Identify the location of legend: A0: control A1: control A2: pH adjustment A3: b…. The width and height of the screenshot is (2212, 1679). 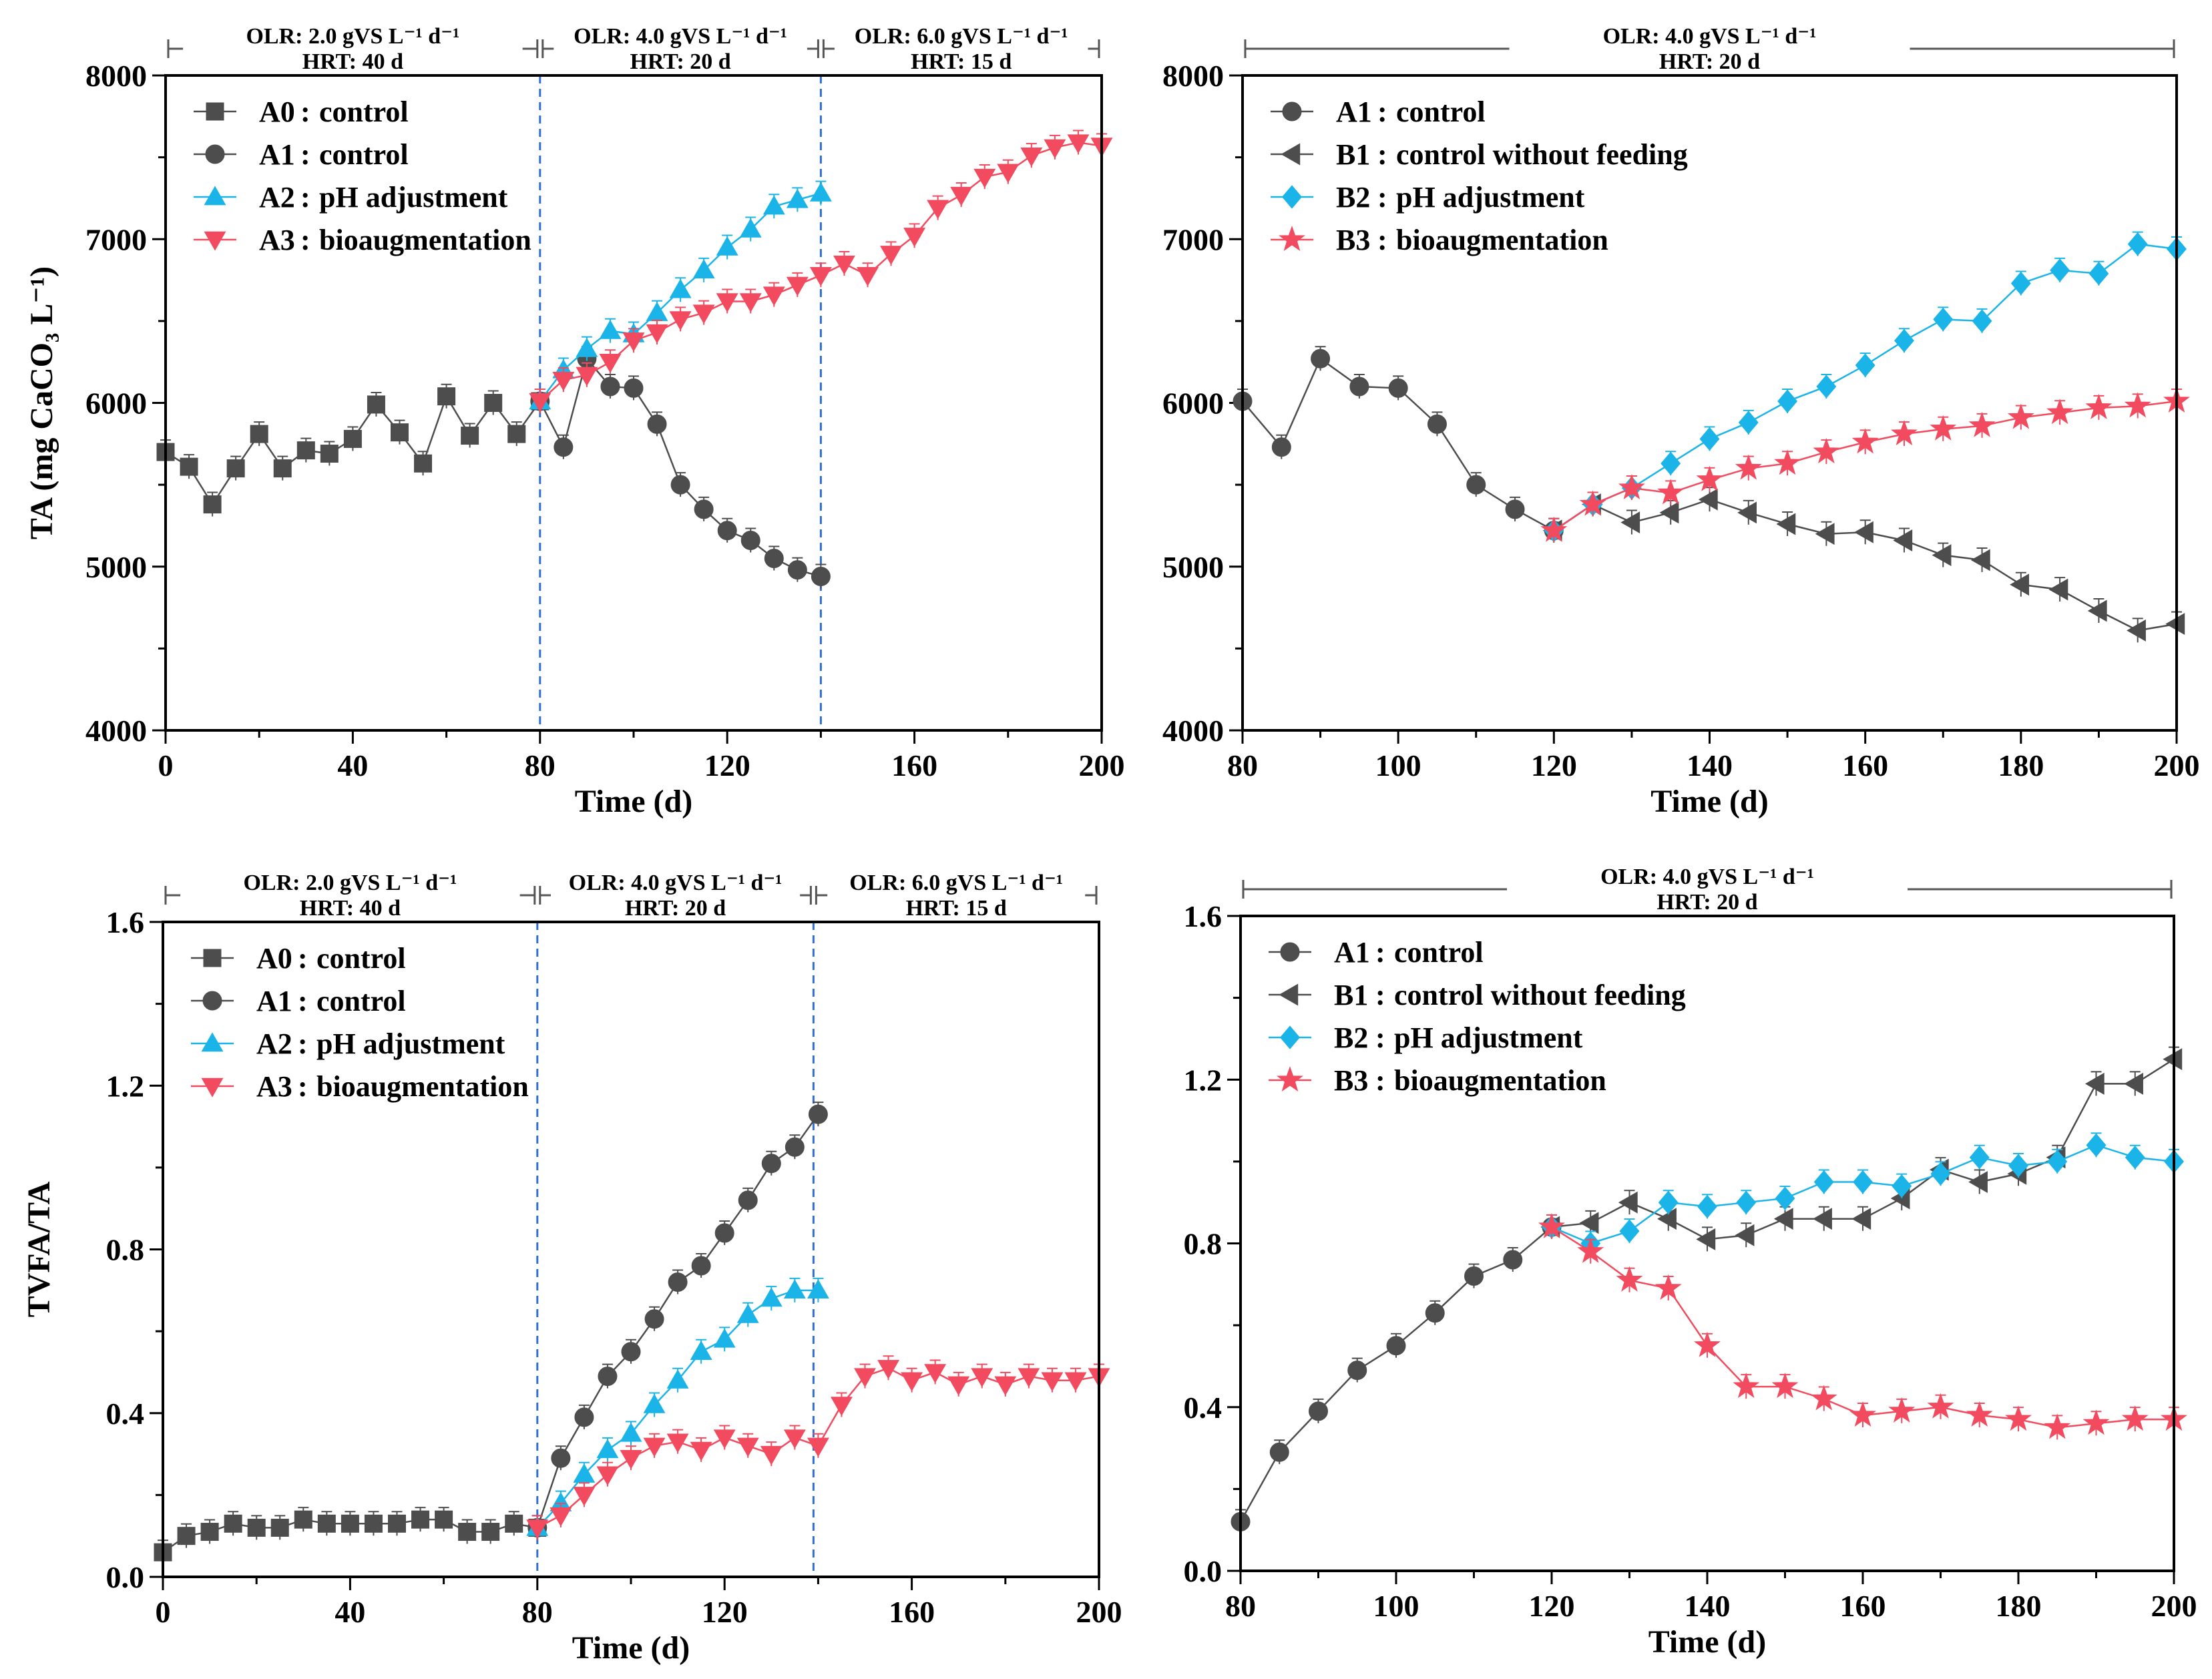
(362, 175).